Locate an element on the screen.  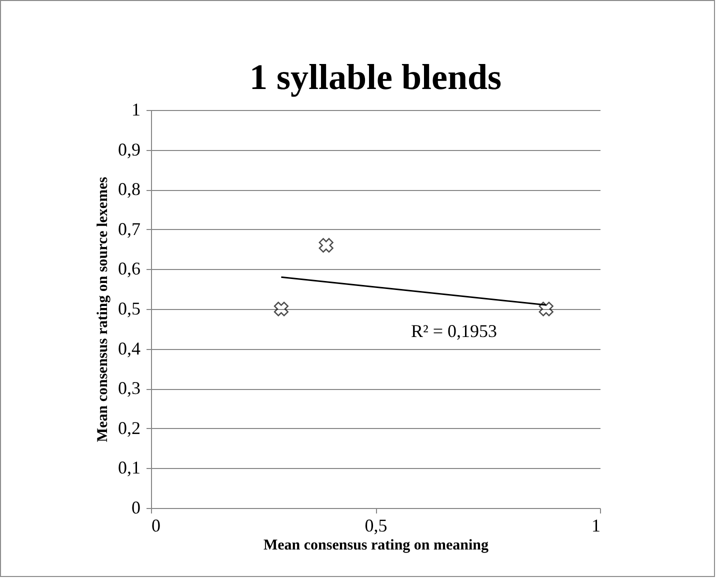
chart-title: 1 syllable blends is located at coordinates (375, 77).